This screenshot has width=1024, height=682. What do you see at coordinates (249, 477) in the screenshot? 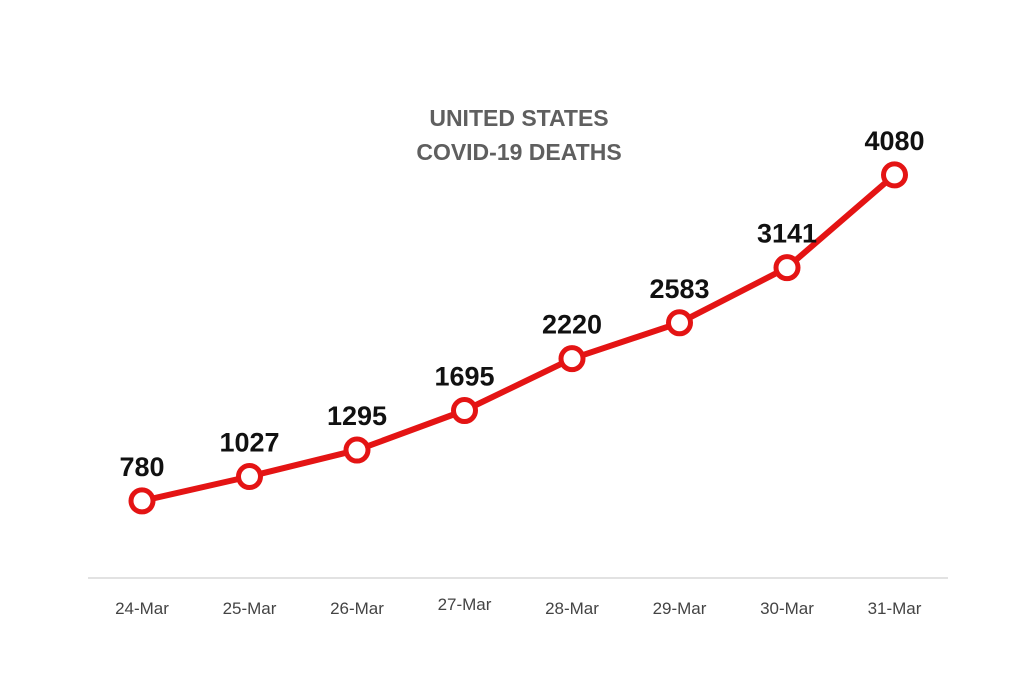
I see `data-point-25-Mar` at bounding box center [249, 477].